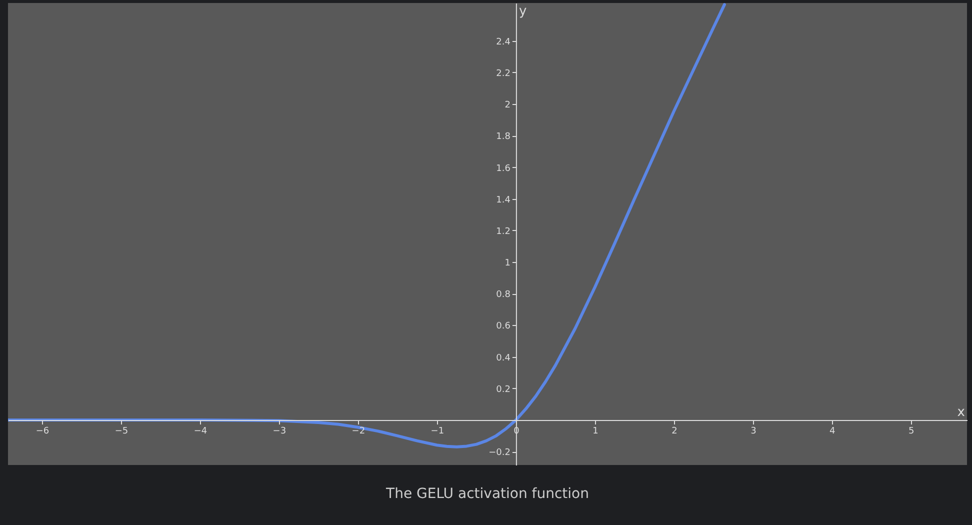 This screenshot has height=525, width=972. I want to click on y-tick-label: 0.4, so click(503, 358).